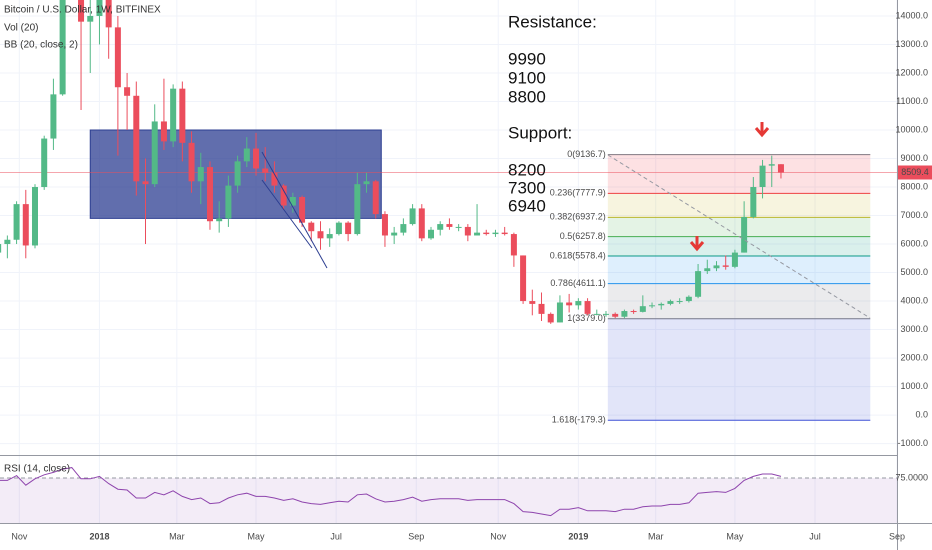  Describe the element at coordinates (911, 129) in the screenshot. I see `y-tick-label: 10000.0` at that location.